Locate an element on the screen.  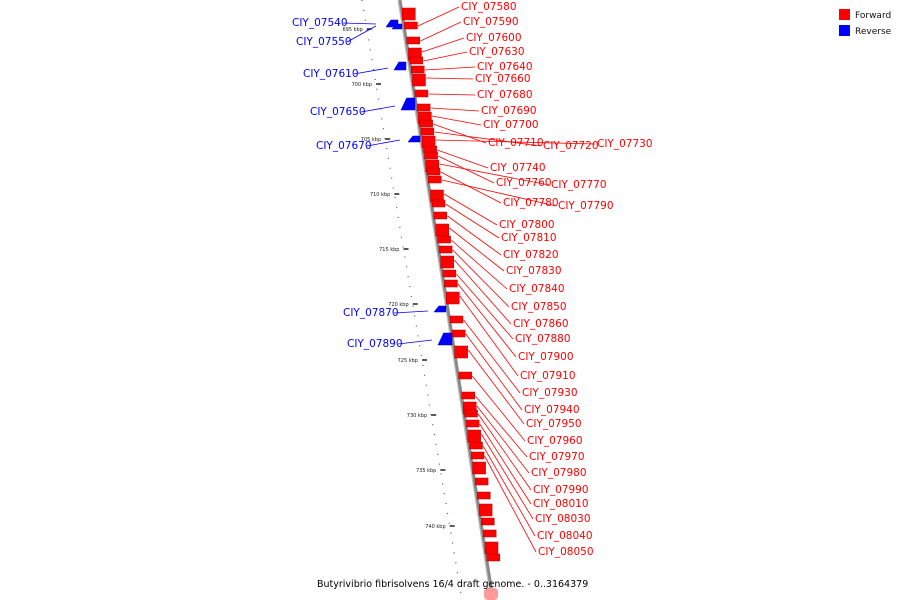
forward-gene-label: CIY_07640 is located at coordinates (505, 67).